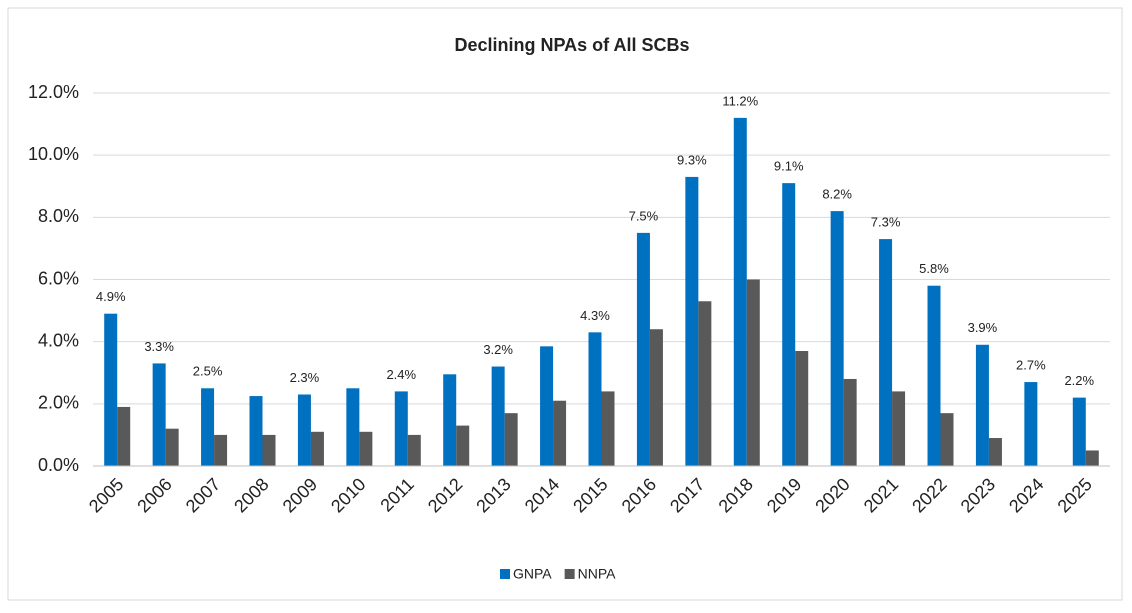 The image size is (1132, 613). What do you see at coordinates (1079, 380) in the screenshot?
I see `data-label: 2.2%` at bounding box center [1079, 380].